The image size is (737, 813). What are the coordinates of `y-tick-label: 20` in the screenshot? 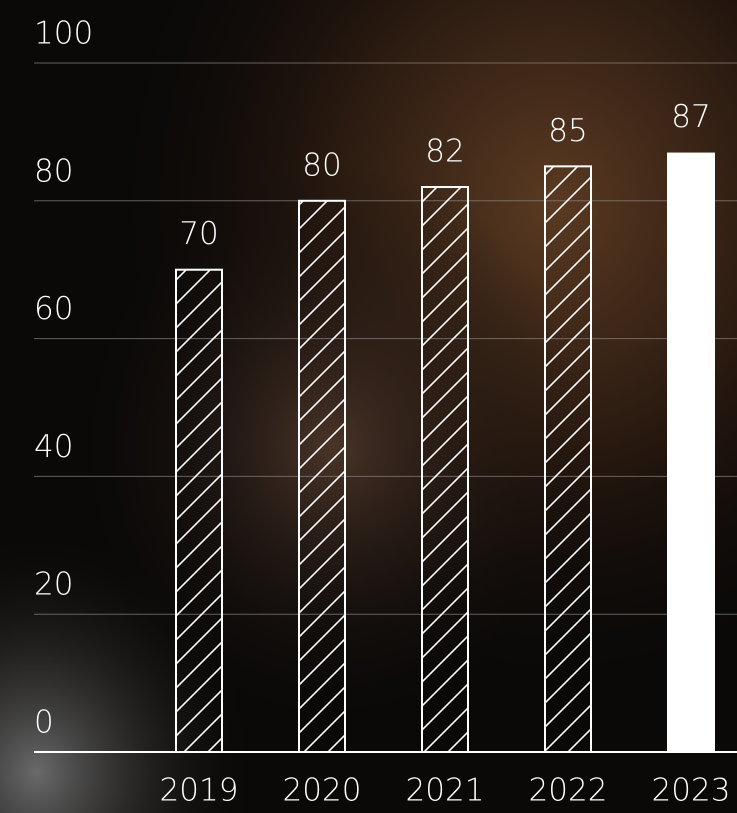 It's located at (53, 585).